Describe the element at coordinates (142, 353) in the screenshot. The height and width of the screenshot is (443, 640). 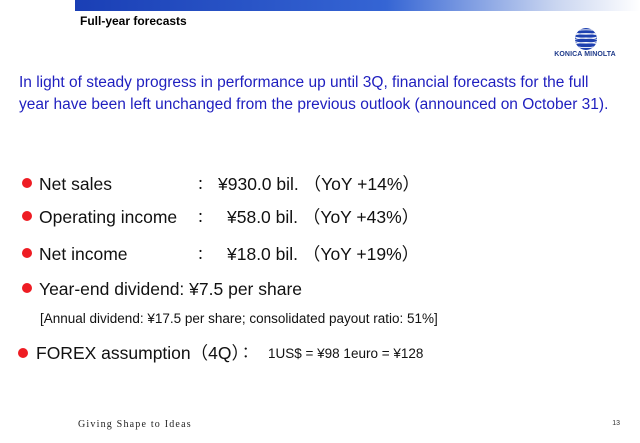
I see `forex-label: FOREX assumption（4Q）` at that location.